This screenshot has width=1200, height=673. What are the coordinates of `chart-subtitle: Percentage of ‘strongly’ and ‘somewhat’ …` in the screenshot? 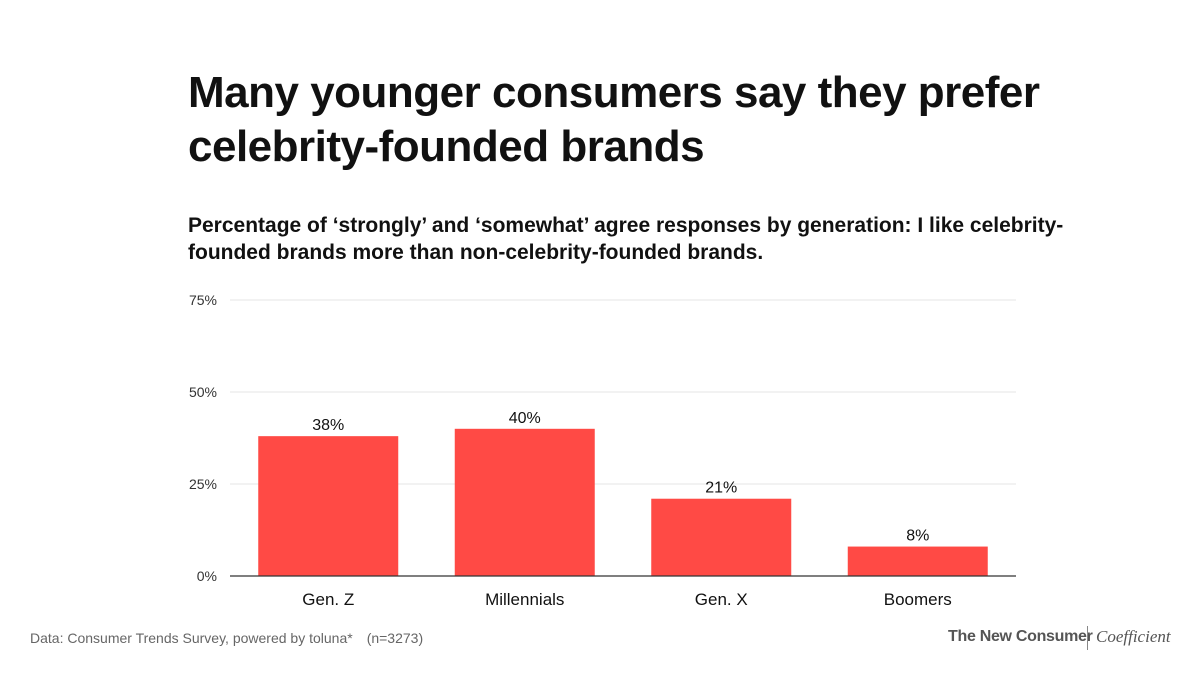 It's located at (626, 239).